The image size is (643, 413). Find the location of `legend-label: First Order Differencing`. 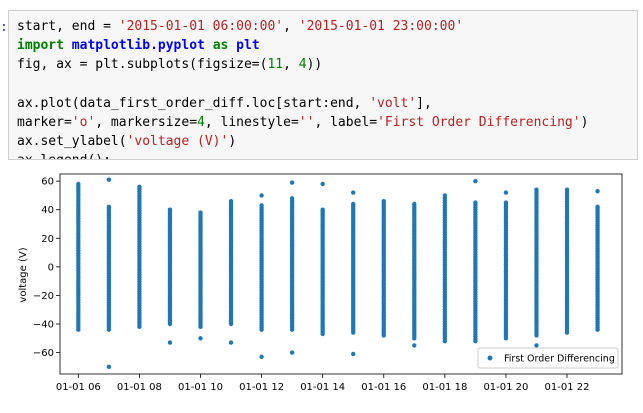

legend-label: First Order Differencing is located at coordinates (559, 359).